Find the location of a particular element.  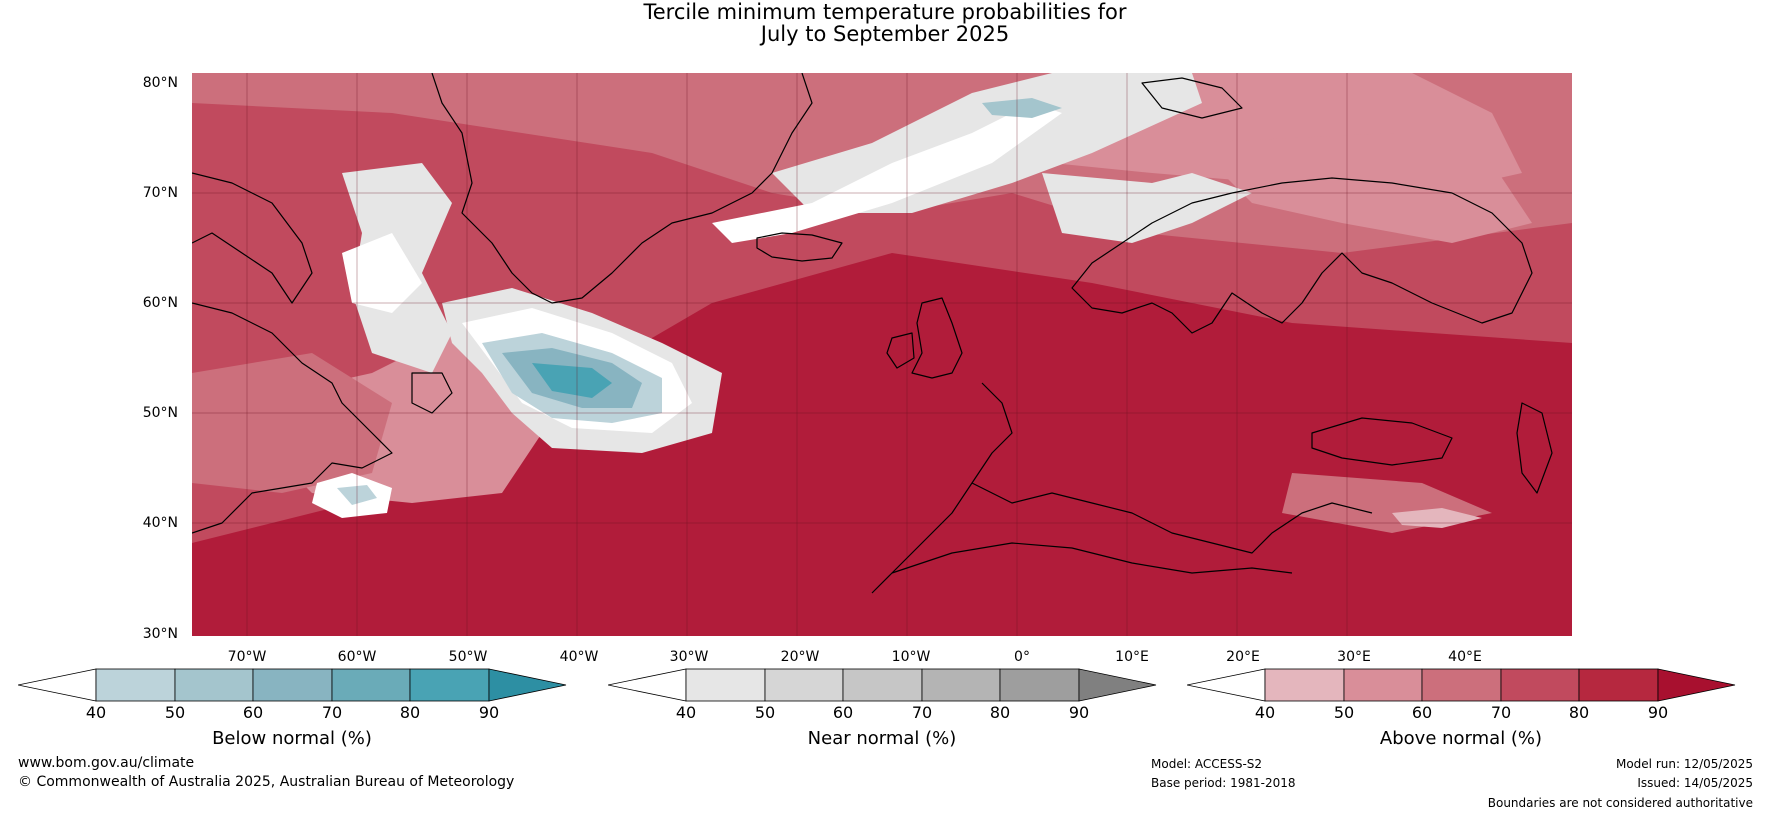

lon-label-20w: 20°W is located at coordinates (800, 657).